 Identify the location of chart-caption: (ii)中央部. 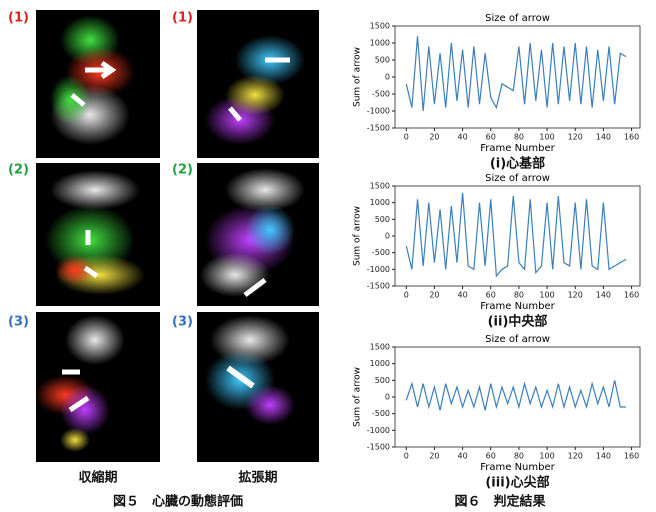
(518, 322).